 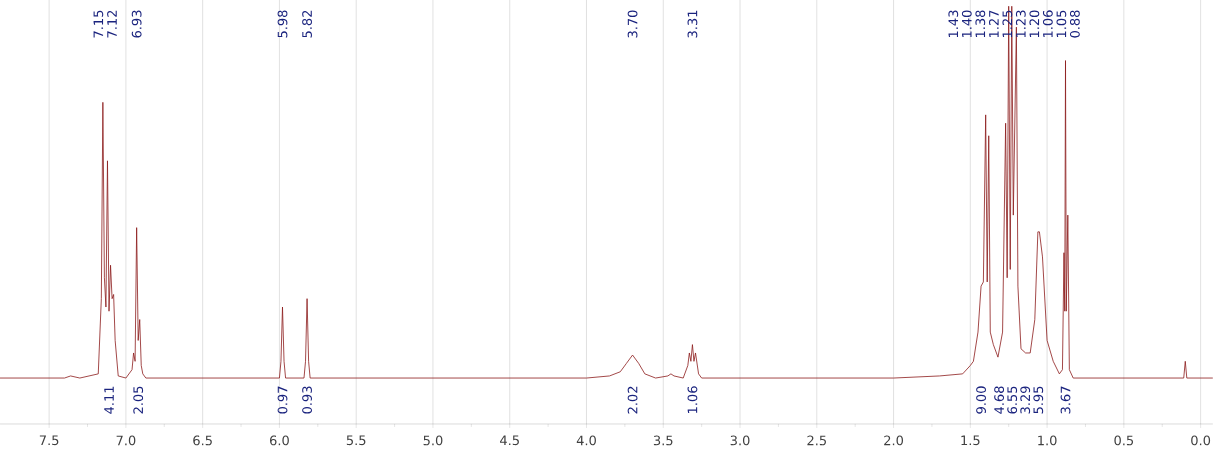 What do you see at coordinates (282, 24) in the screenshot?
I see `annotation: 5.98` at bounding box center [282, 24].